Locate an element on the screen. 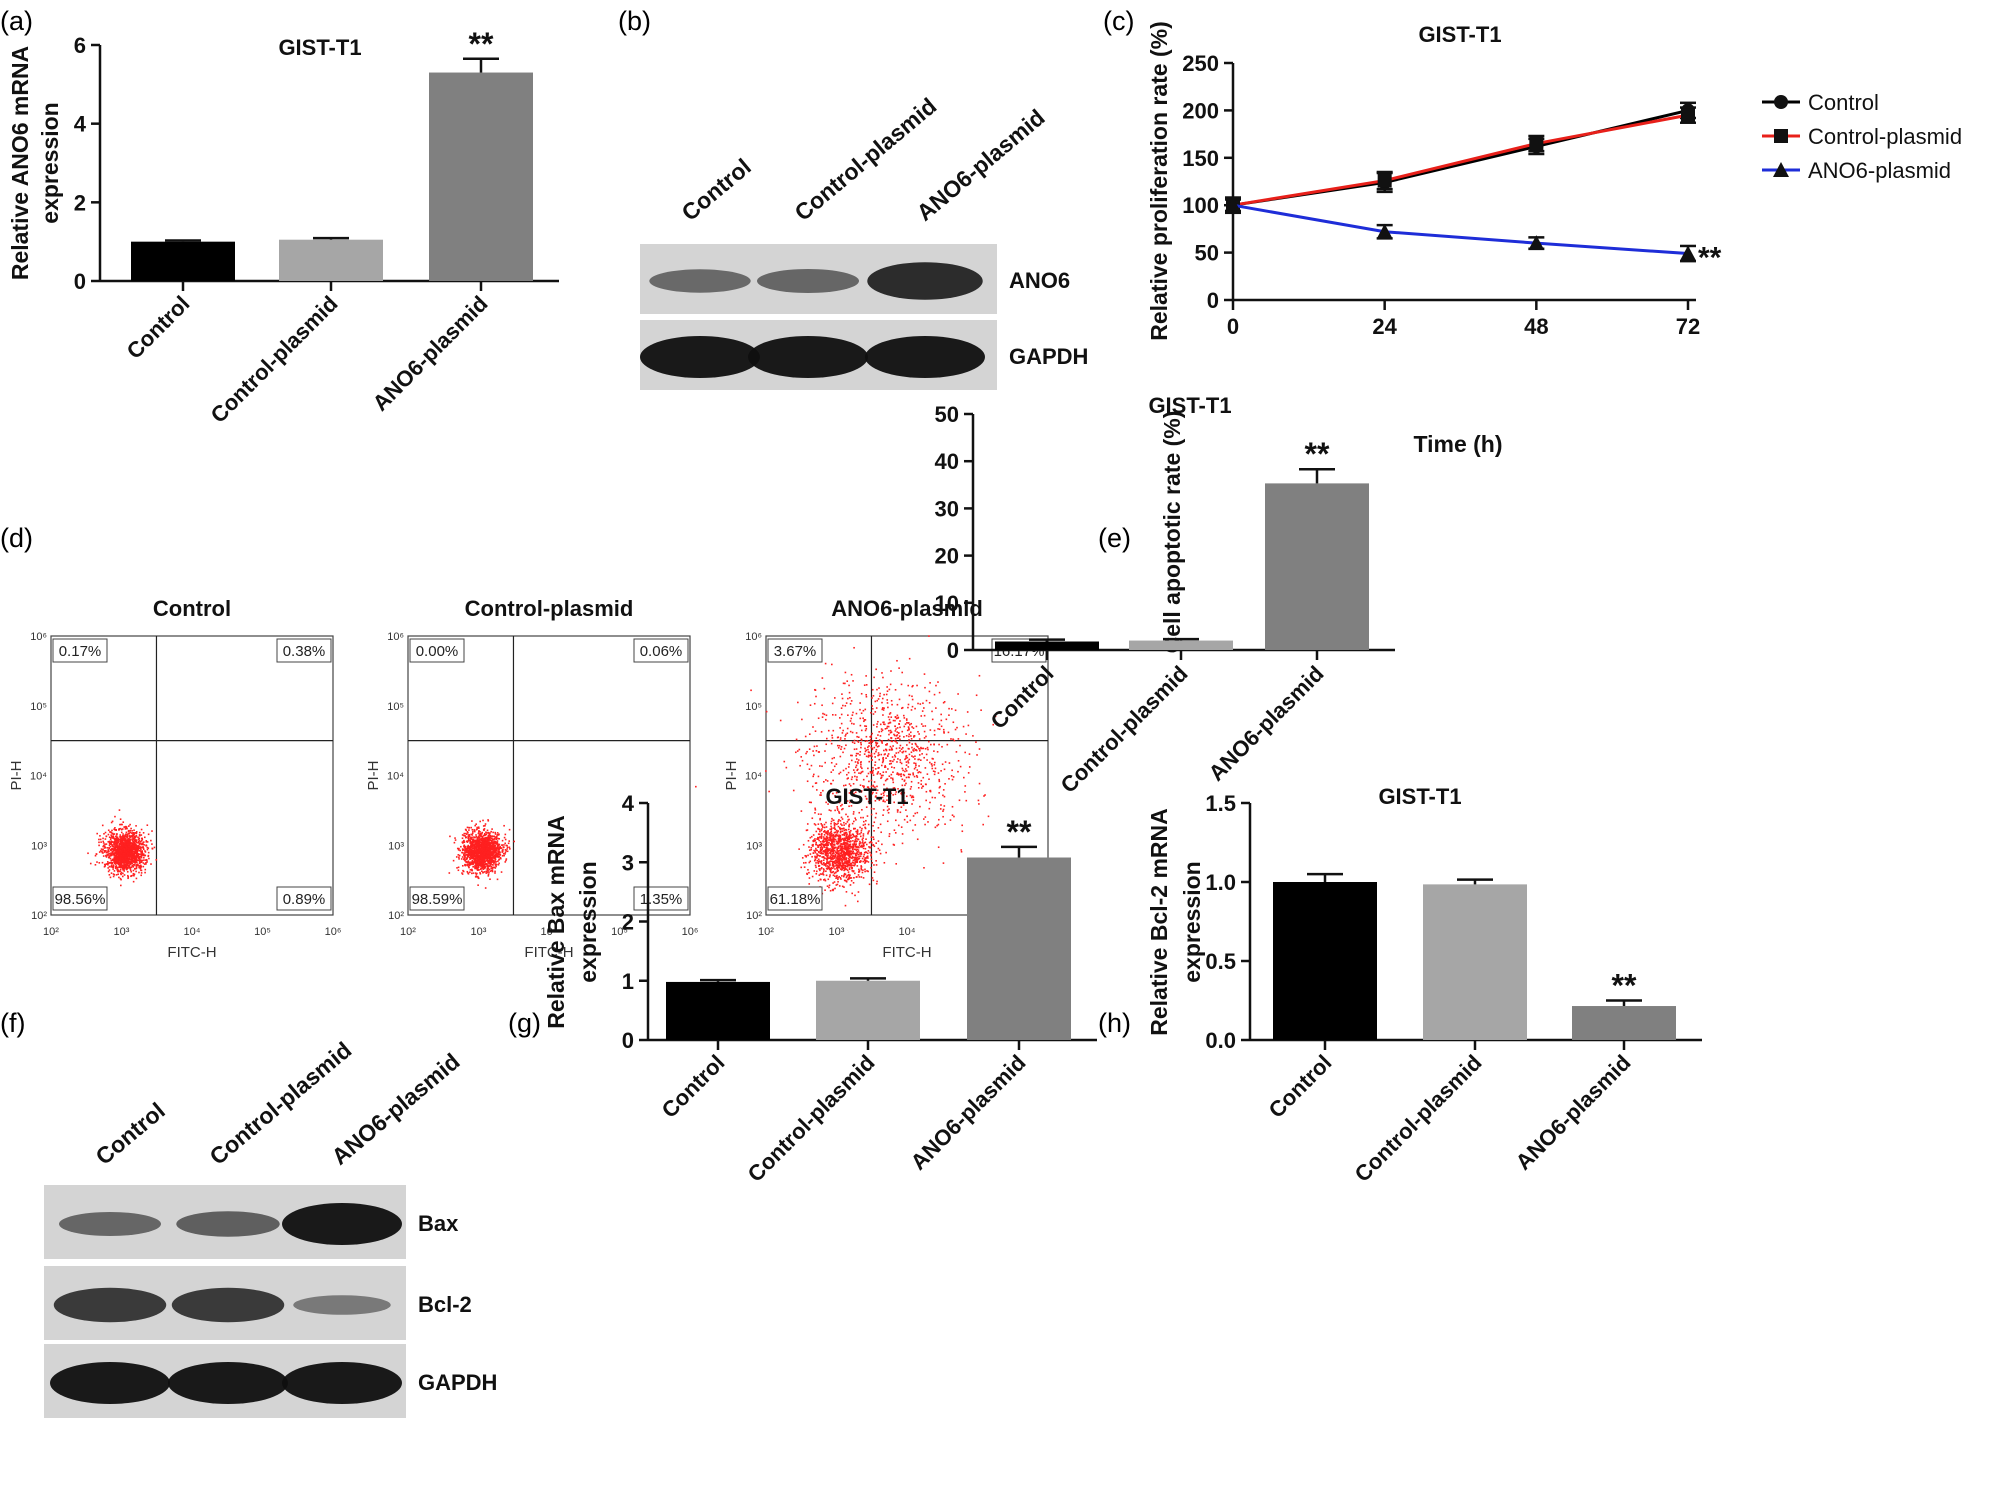 Image resolution: width=2000 pixels, height=1491 pixels. bar is located at coordinates (331, 260).